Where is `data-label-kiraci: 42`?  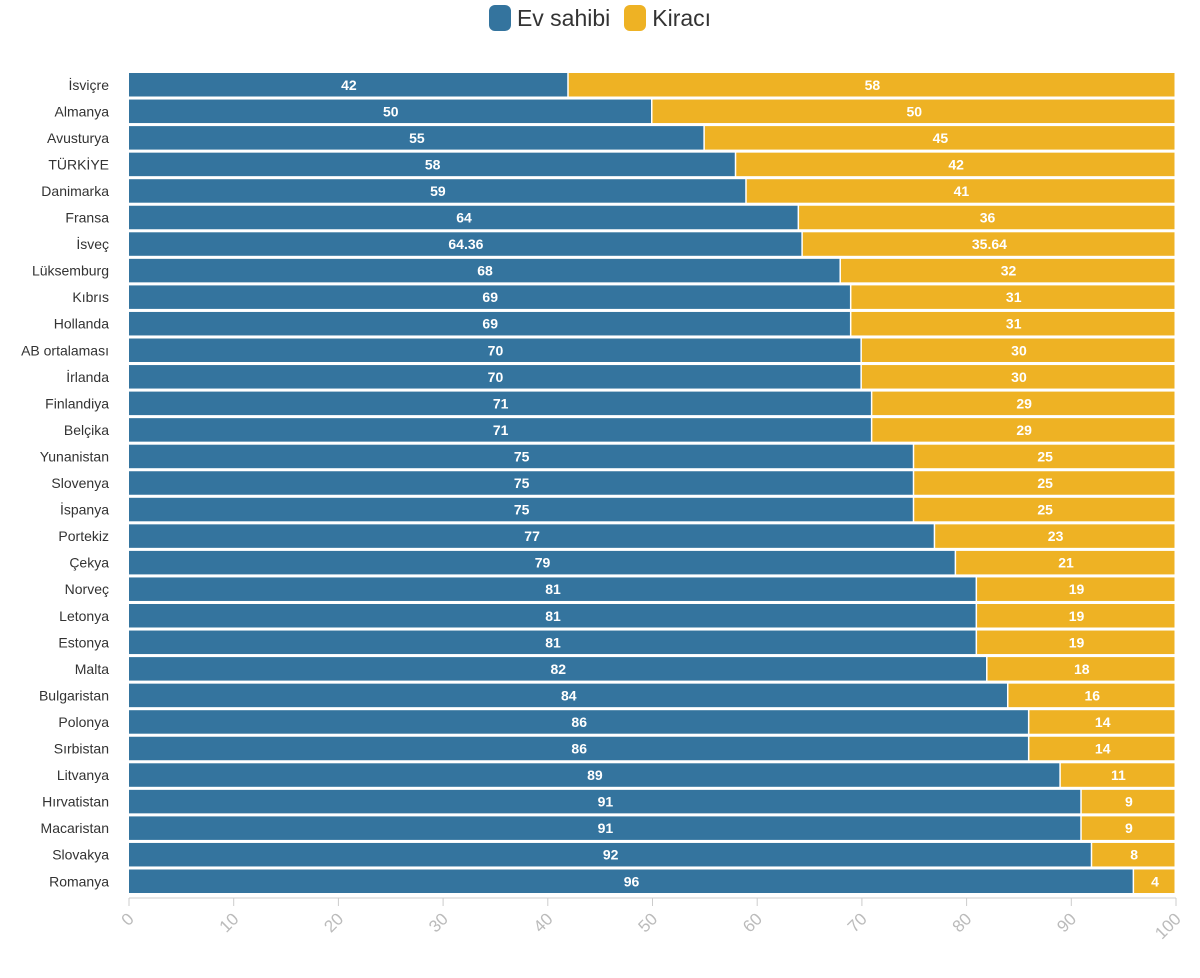
data-label-kiraci: 42 is located at coordinates (956, 164).